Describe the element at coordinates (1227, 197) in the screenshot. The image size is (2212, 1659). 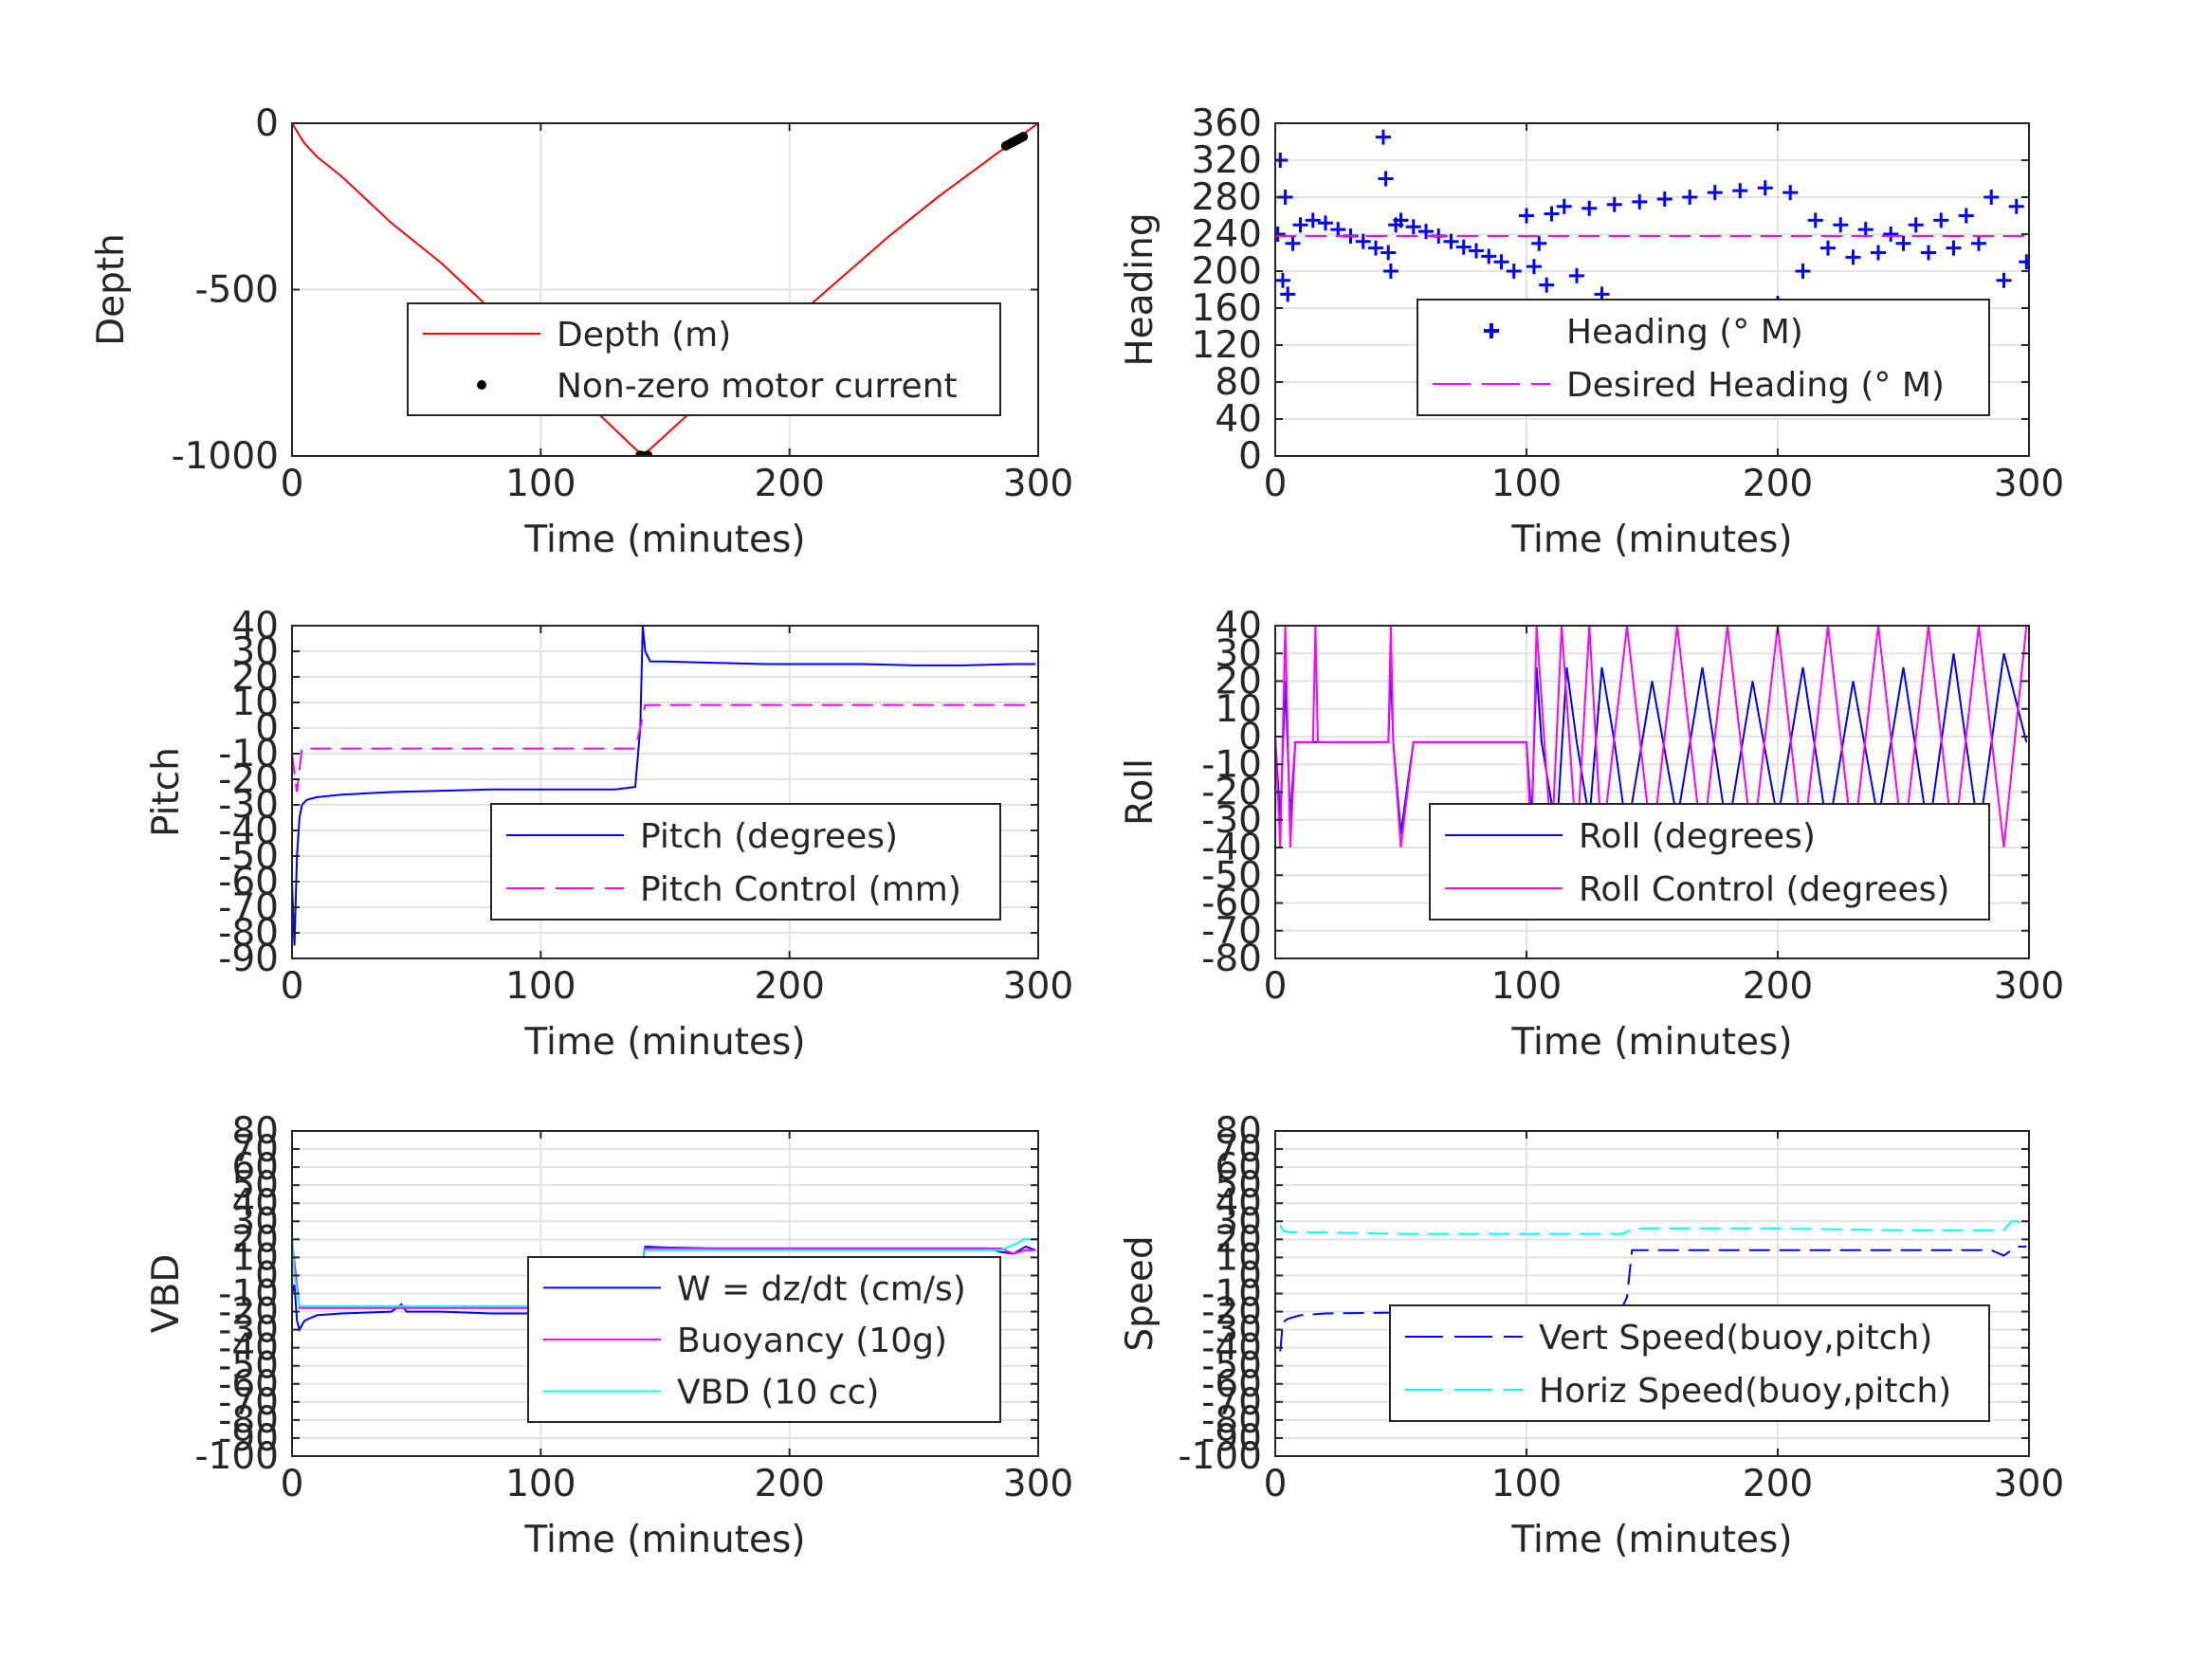
I see `y-tick-label: 280` at that location.